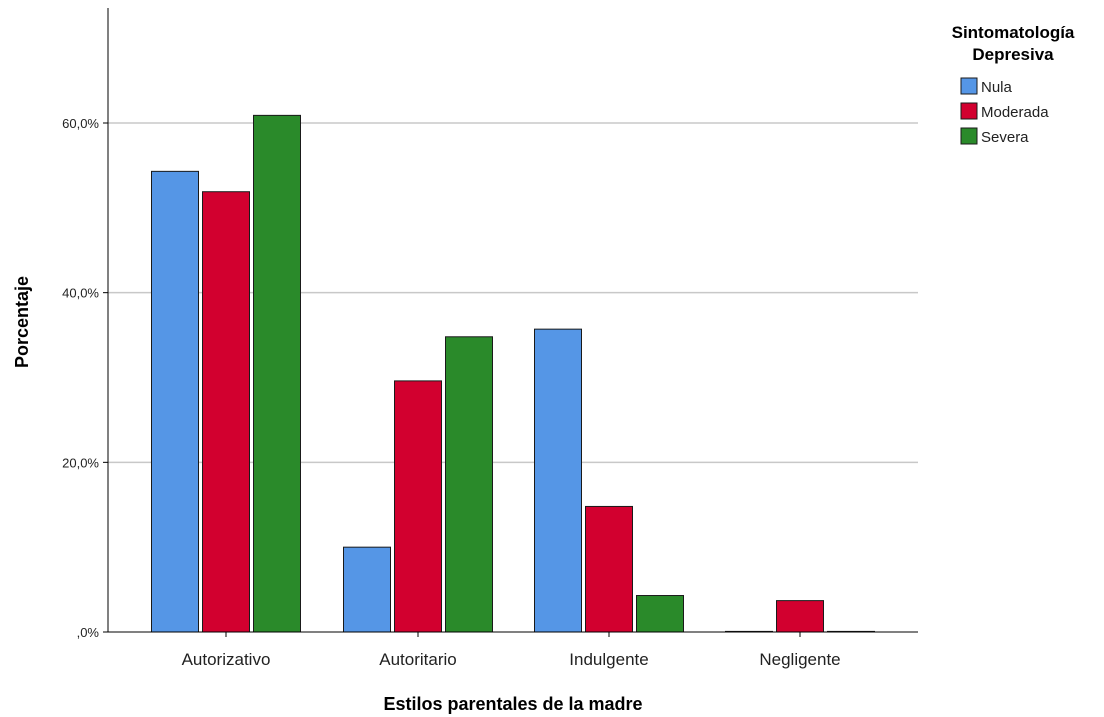 This screenshot has width=1104, height=717. Describe the element at coordinates (88, 632) in the screenshot. I see `y-tick-label: ,0%` at that location.